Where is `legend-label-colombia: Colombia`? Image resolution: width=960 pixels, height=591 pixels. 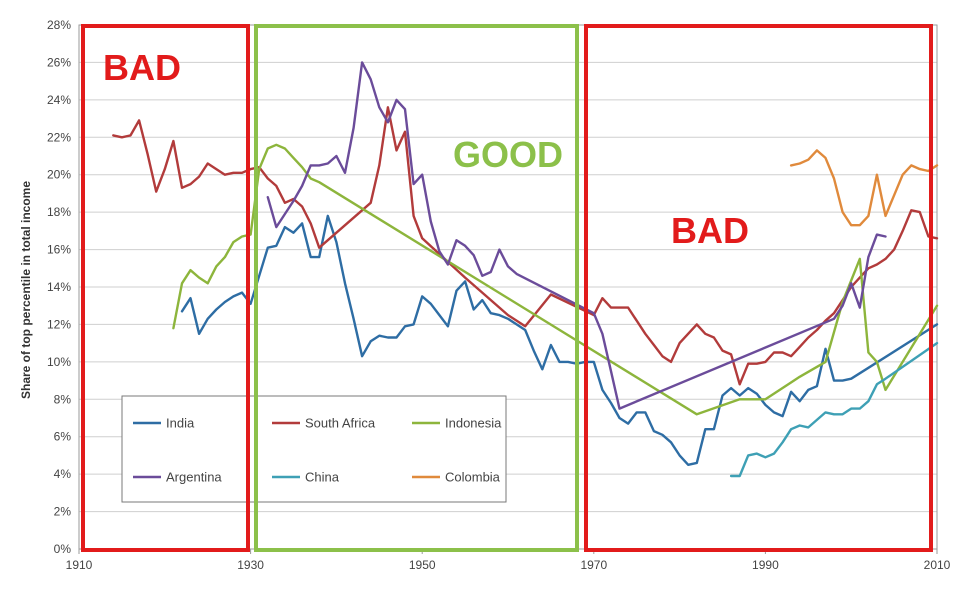 legend-label-colombia: Colombia is located at coordinates (473, 477).